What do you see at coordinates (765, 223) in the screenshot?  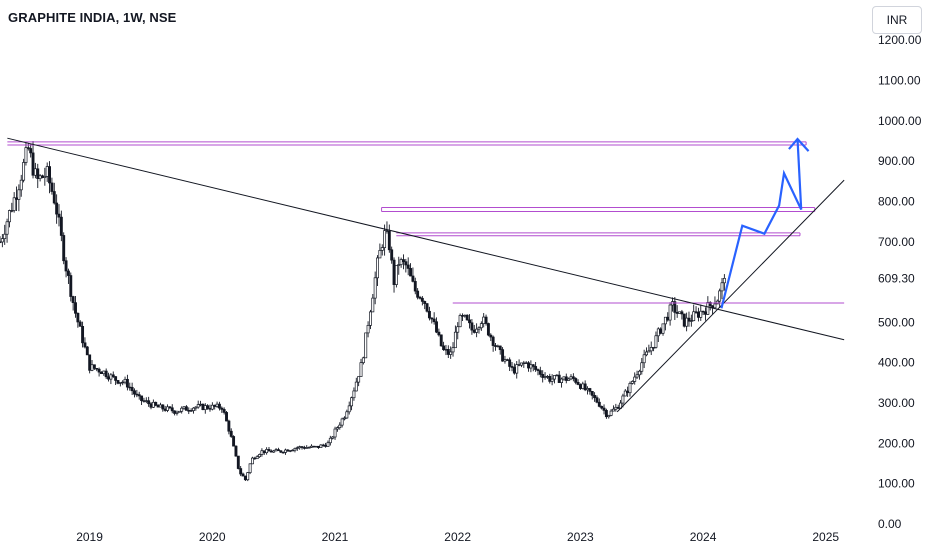 I see `projection-layer` at bounding box center [765, 223].